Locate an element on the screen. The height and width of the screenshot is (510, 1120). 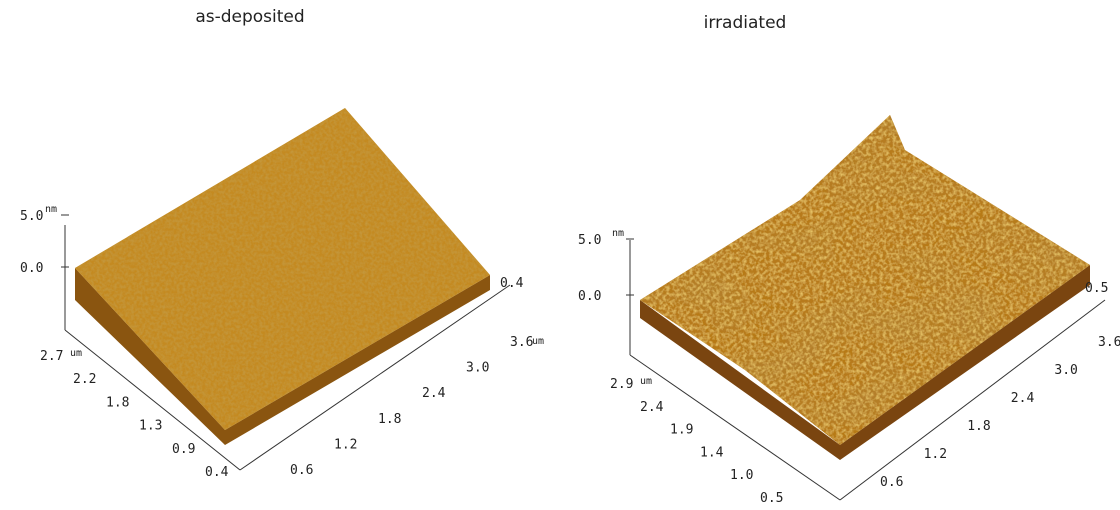
y-tick-label: 1.0 is located at coordinates (741, 475).